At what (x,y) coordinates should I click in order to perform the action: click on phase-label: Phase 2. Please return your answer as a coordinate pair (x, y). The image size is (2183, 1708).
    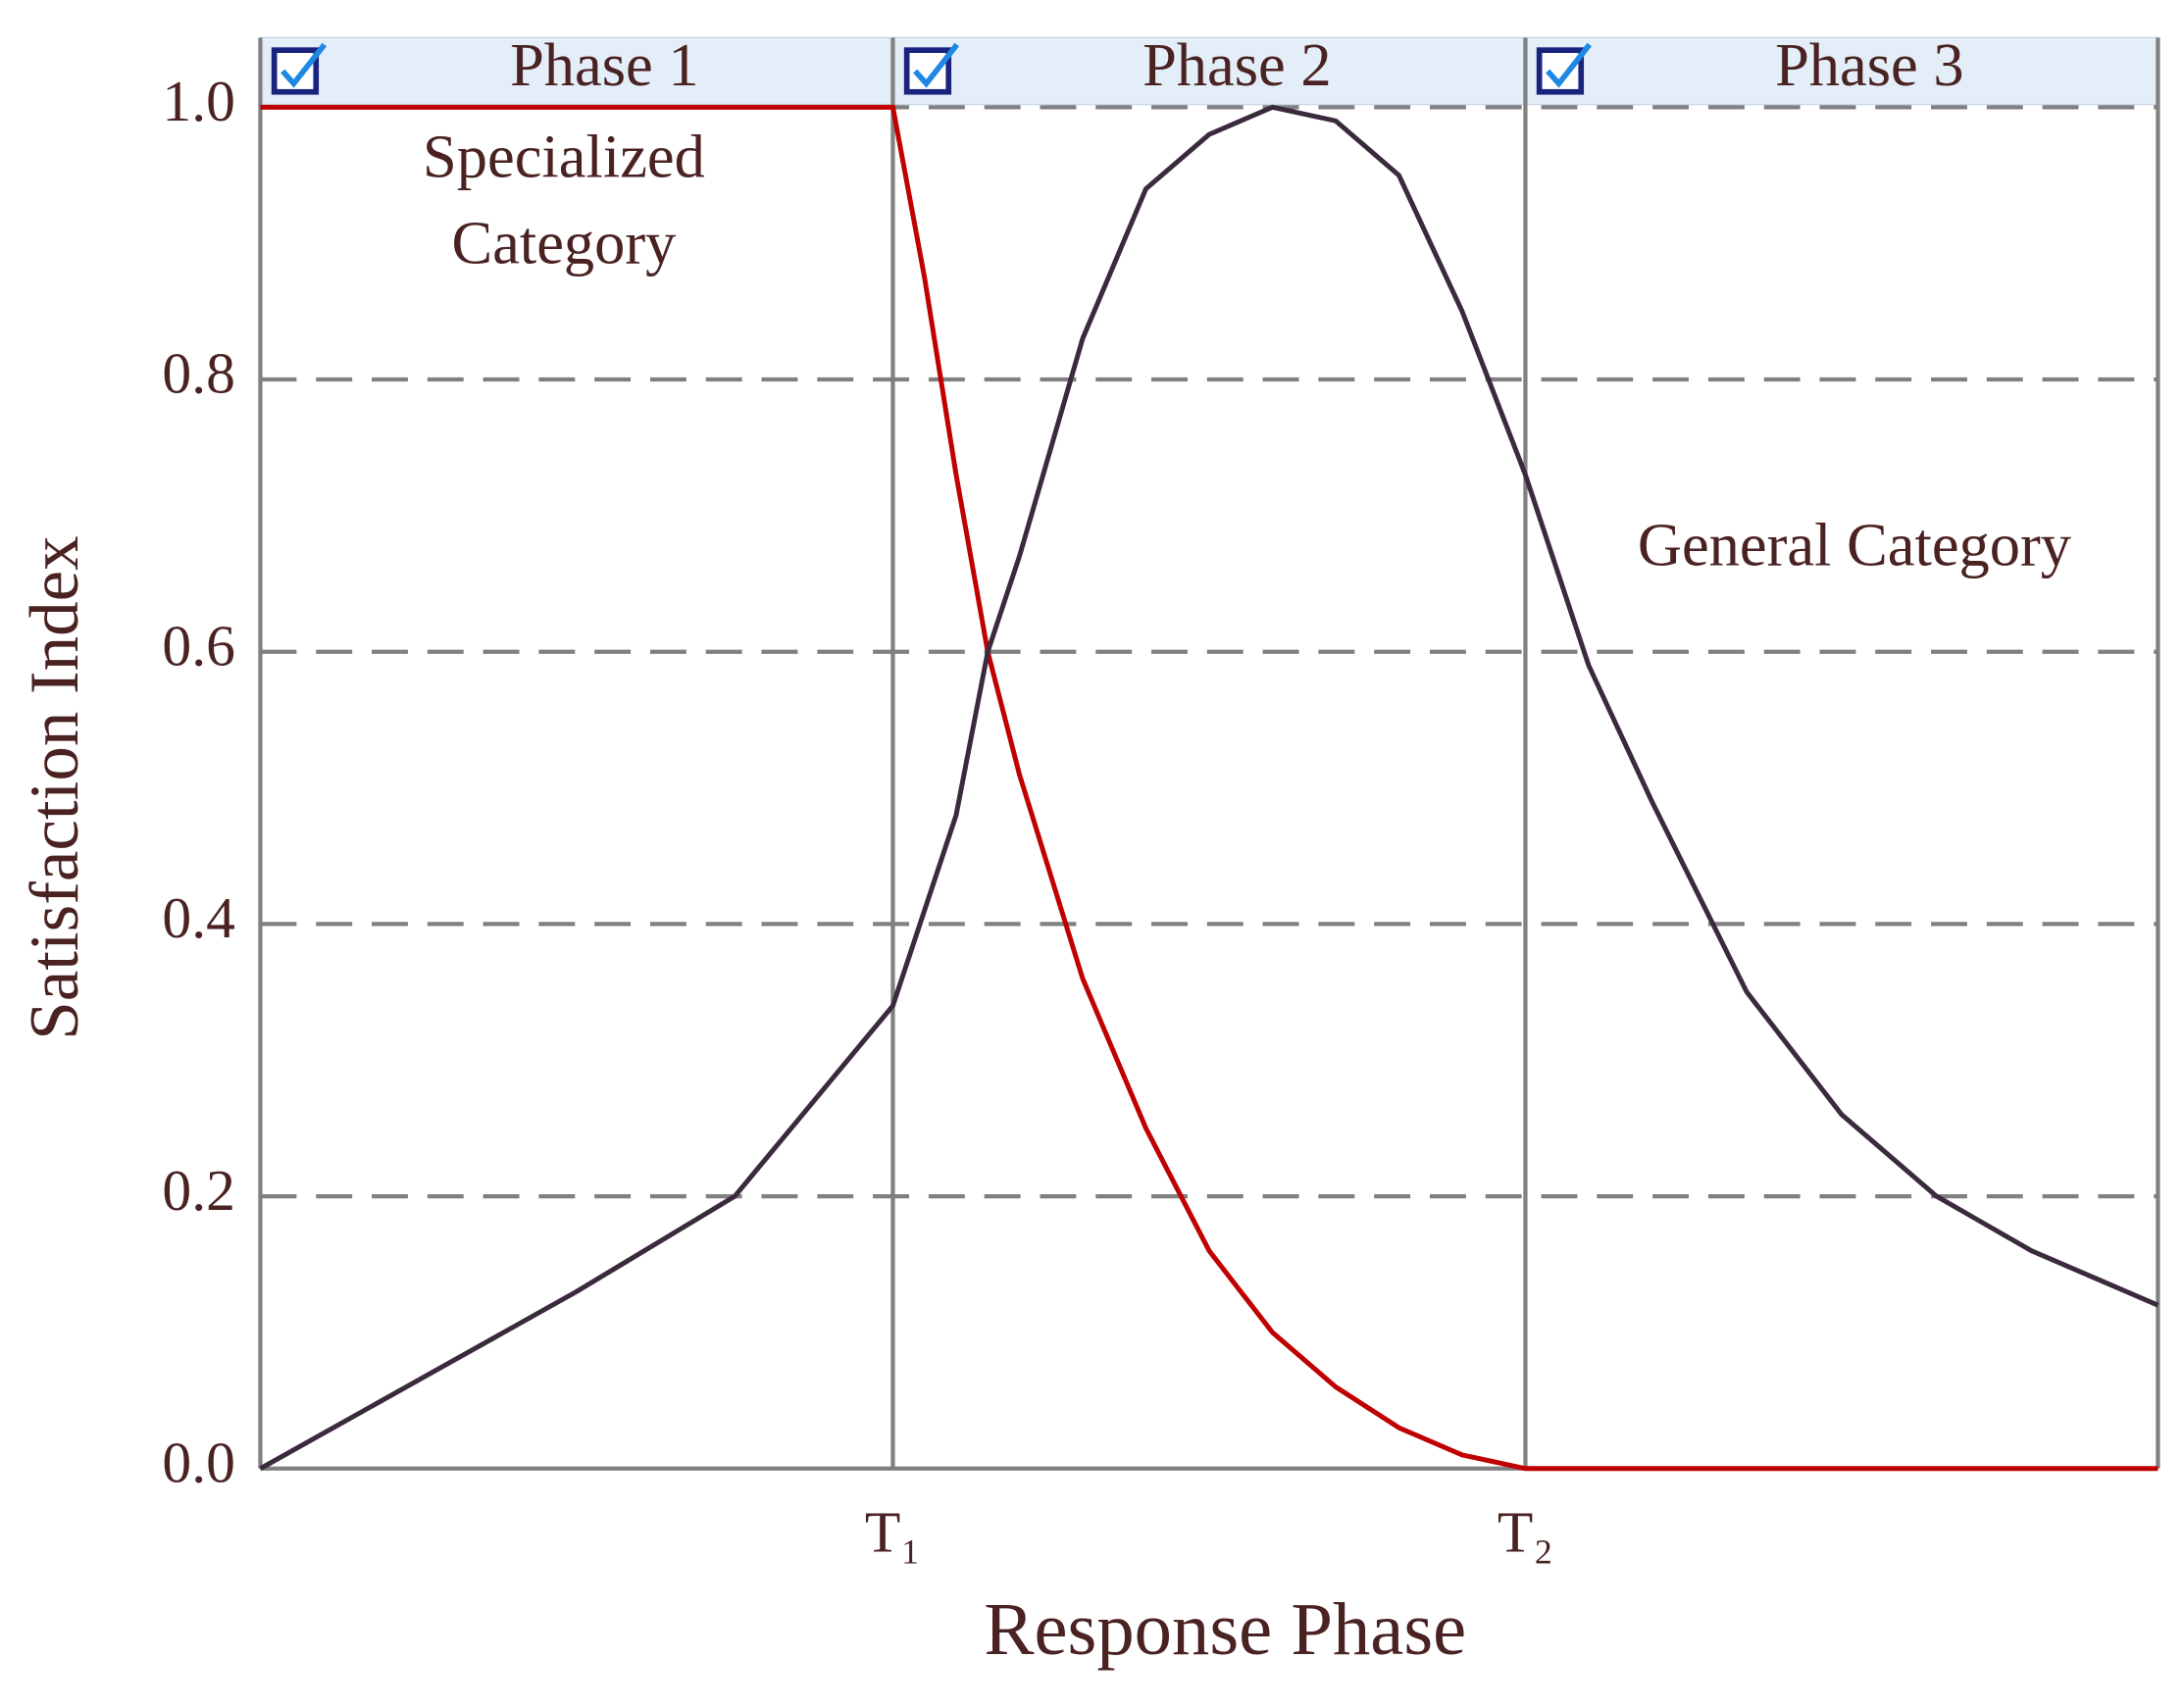
    Looking at the image, I should click on (1237, 64).